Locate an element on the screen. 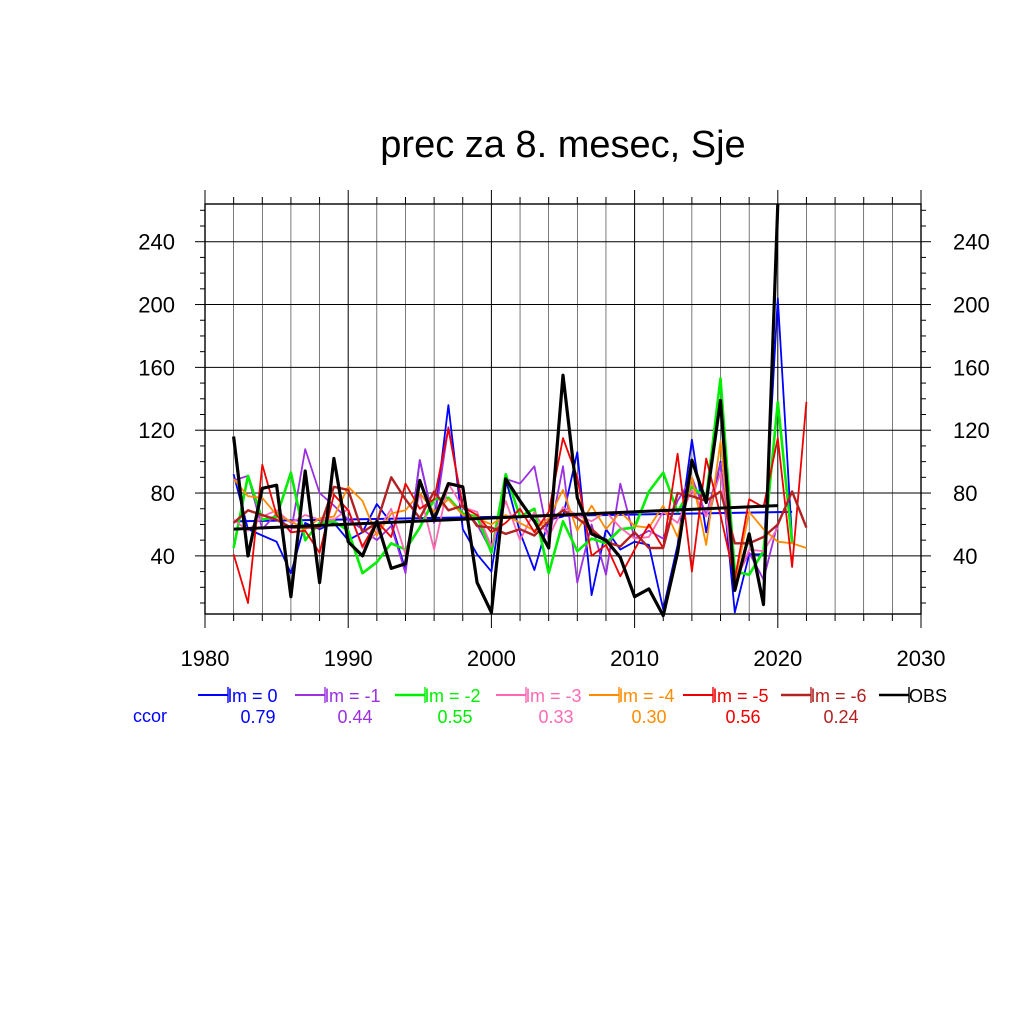 The width and height of the screenshot is (1024, 1024). x-tick-label: 2030 is located at coordinates (921, 658).